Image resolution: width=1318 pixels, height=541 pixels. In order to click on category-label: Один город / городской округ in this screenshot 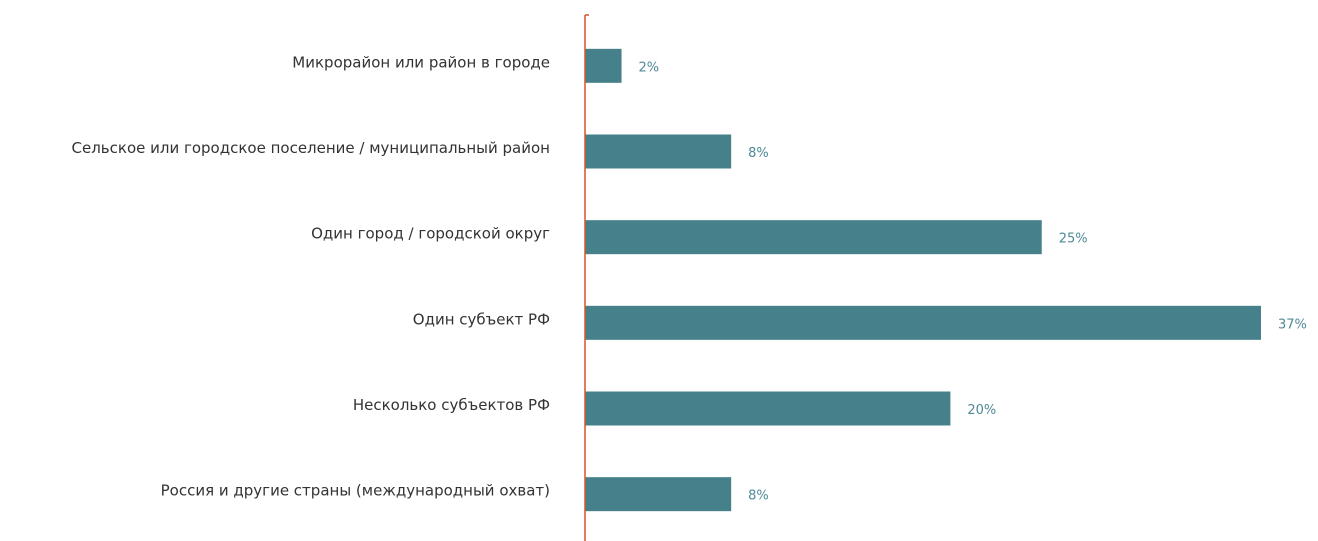, I will do `click(430, 234)`.